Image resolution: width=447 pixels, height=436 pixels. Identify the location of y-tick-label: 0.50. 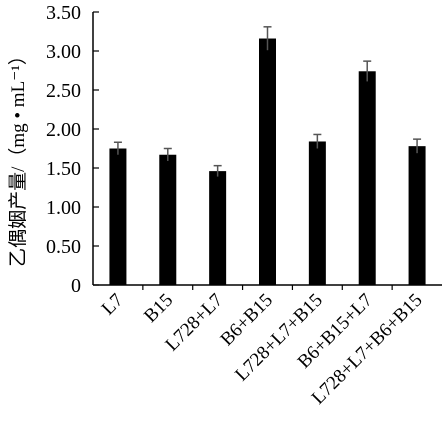
(63, 247).